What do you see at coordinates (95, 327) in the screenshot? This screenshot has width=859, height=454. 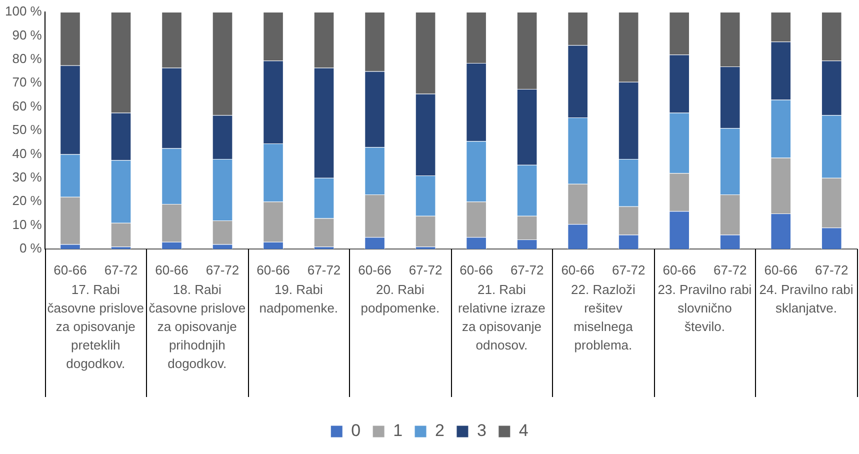 I see `text: 17. Rabi časovne prislove za opisovanje preteklih dogodkov.` at bounding box center [95, 327].